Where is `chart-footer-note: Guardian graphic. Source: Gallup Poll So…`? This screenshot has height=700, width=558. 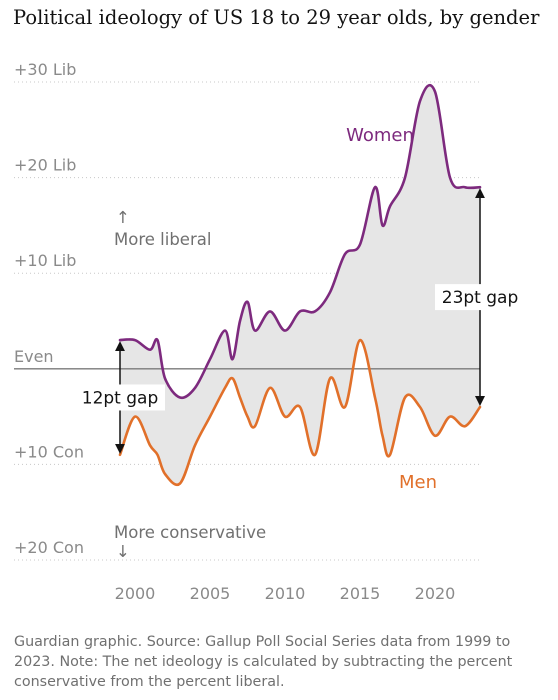 chart-footer-note: Guardian graphic. Source: Gallup Poll So… is located at coordinates (263, 662).